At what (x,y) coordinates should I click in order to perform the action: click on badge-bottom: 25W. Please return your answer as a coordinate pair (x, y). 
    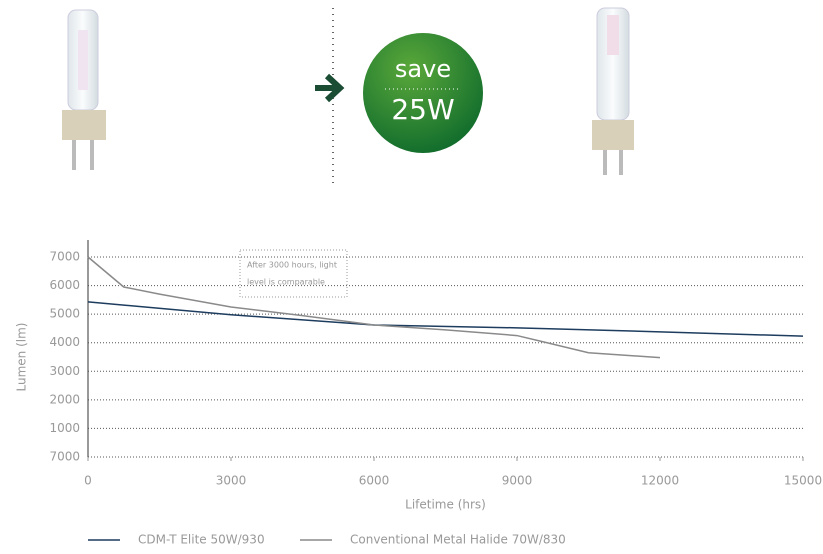
    Looking at the image, I should click on (422, 109).